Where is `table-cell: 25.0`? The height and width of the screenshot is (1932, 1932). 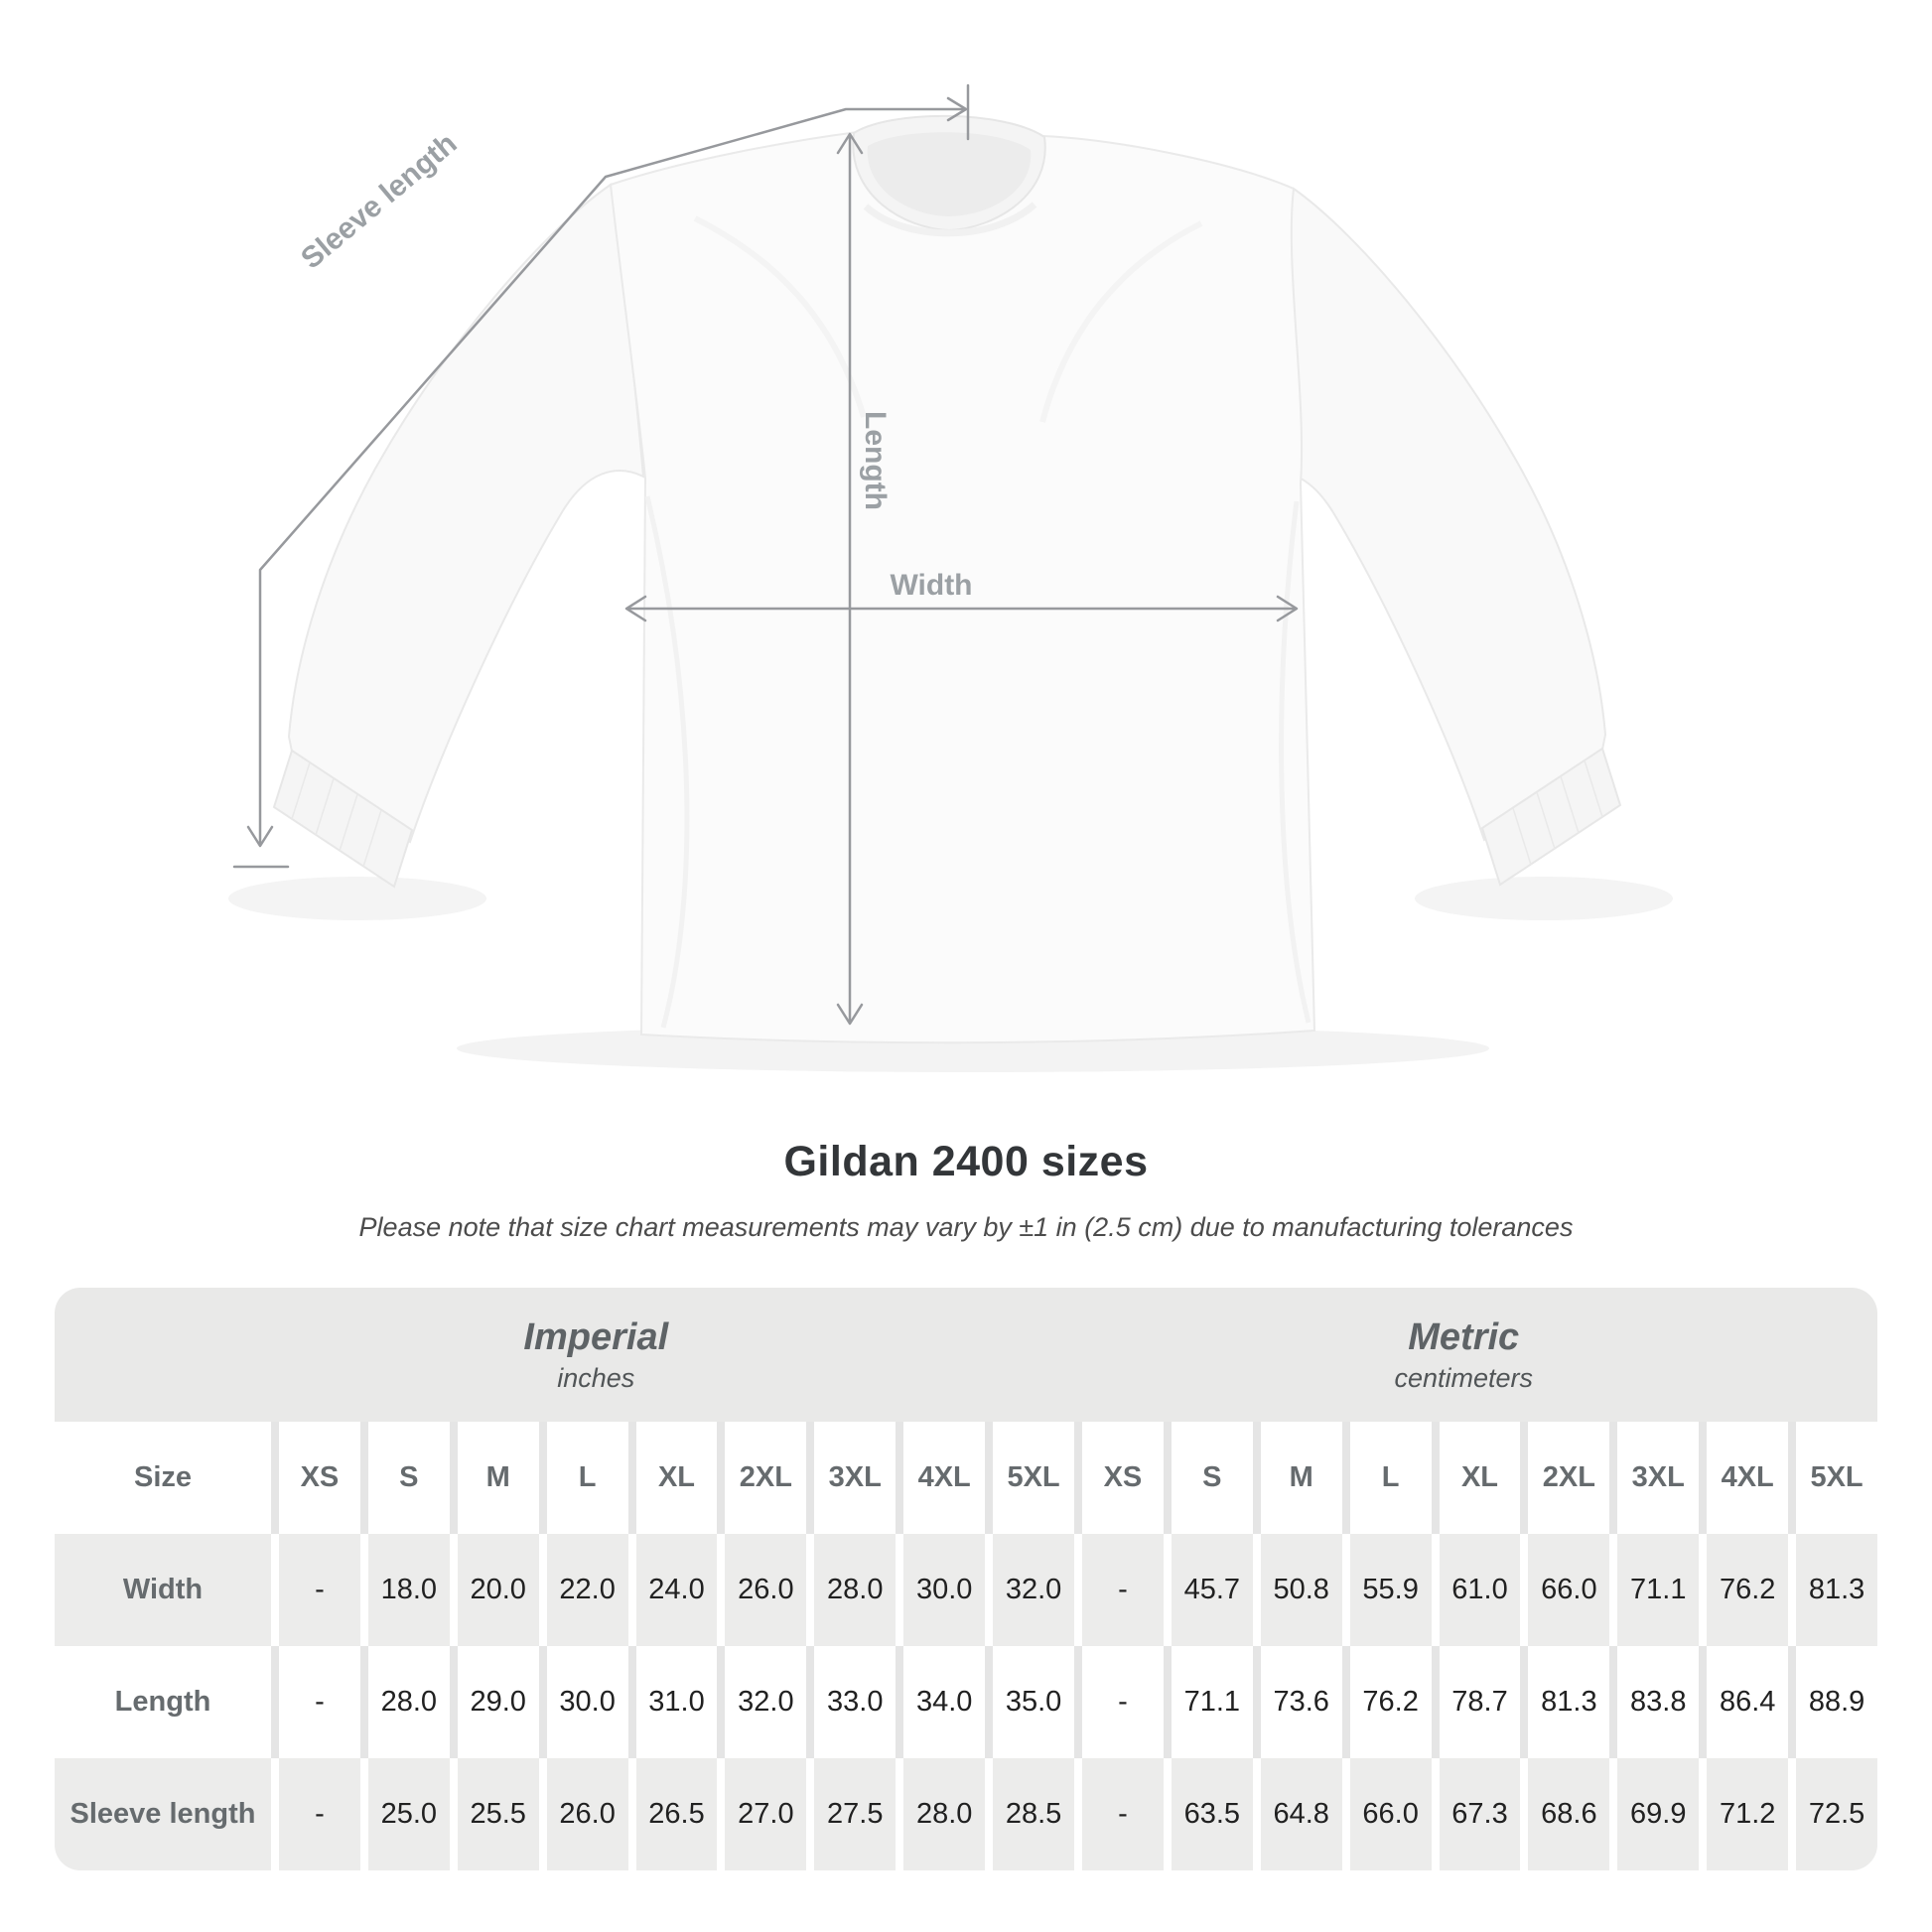 table-cell: 25.0 is located at coordinates (409, 1814).